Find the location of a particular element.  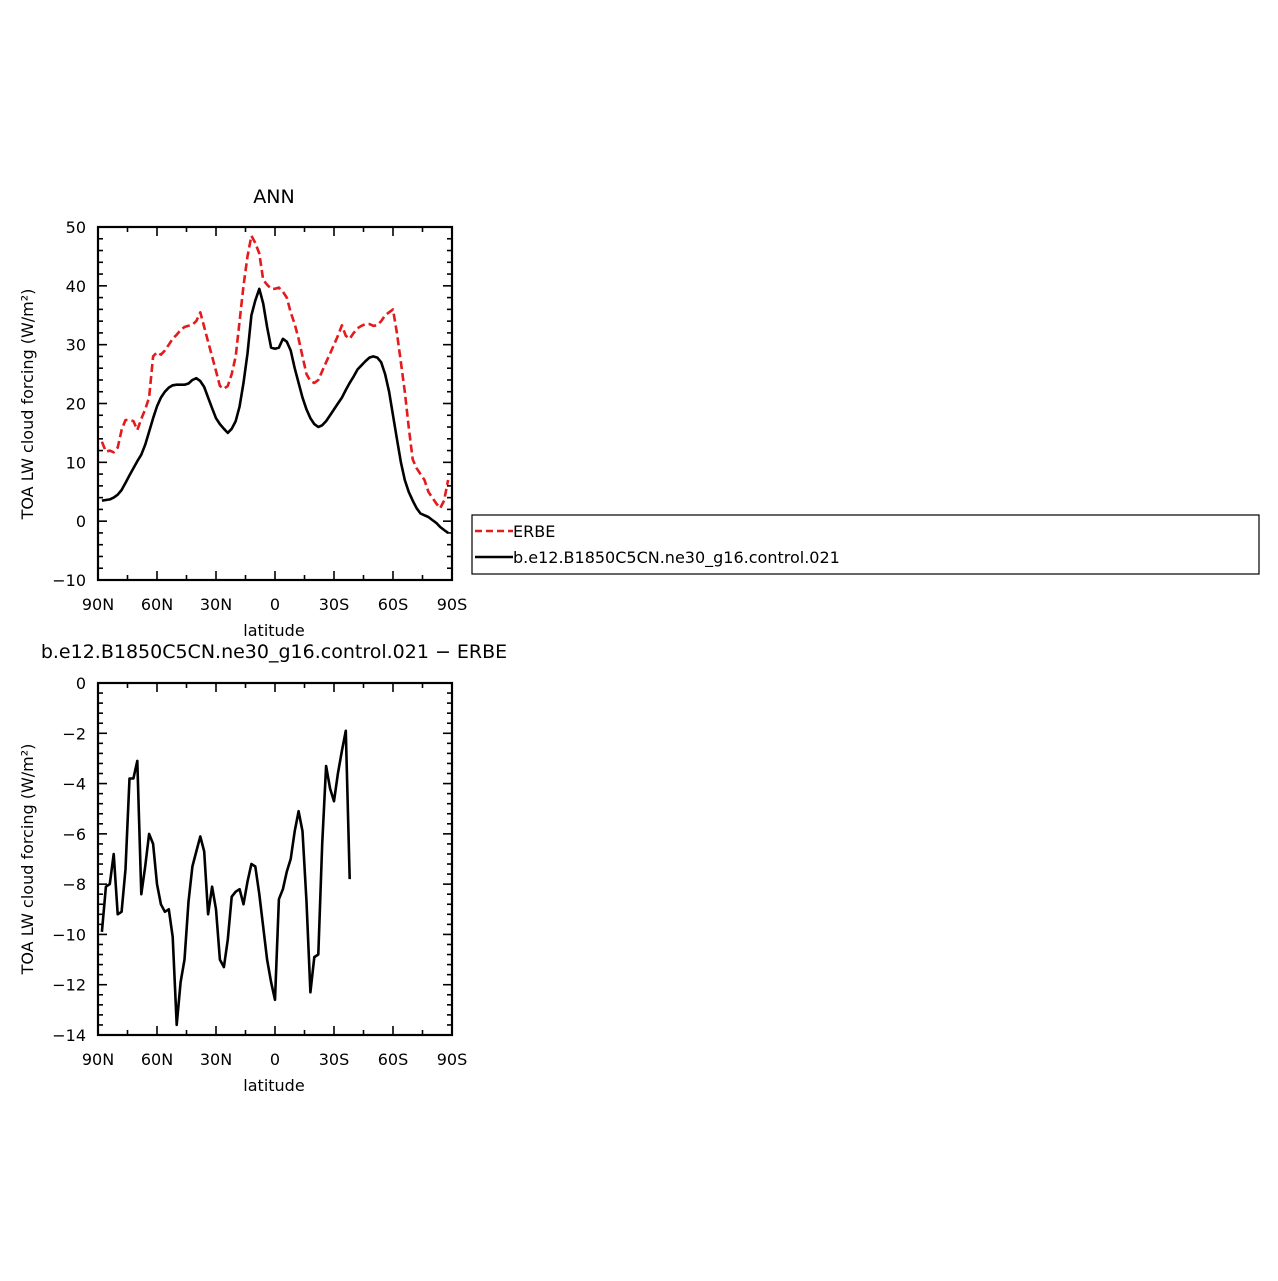

bottom-ticks: 90N 60N 30N 0 30S 60S 90S −14 −12 −10 −8 −6 −4 −2 0 is located at coordinates (259, 871).